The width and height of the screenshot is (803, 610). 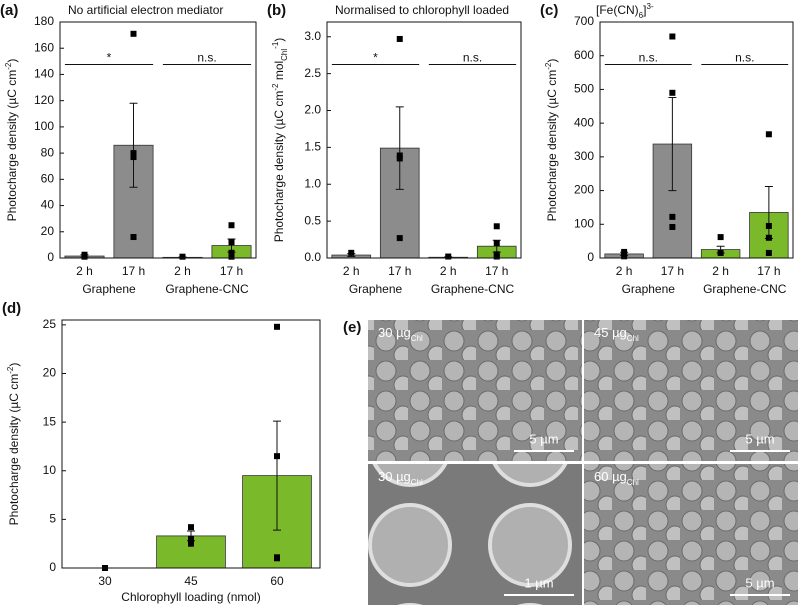 I want to click on y-axis-label-part: Chl, so click(x=284, y=55).